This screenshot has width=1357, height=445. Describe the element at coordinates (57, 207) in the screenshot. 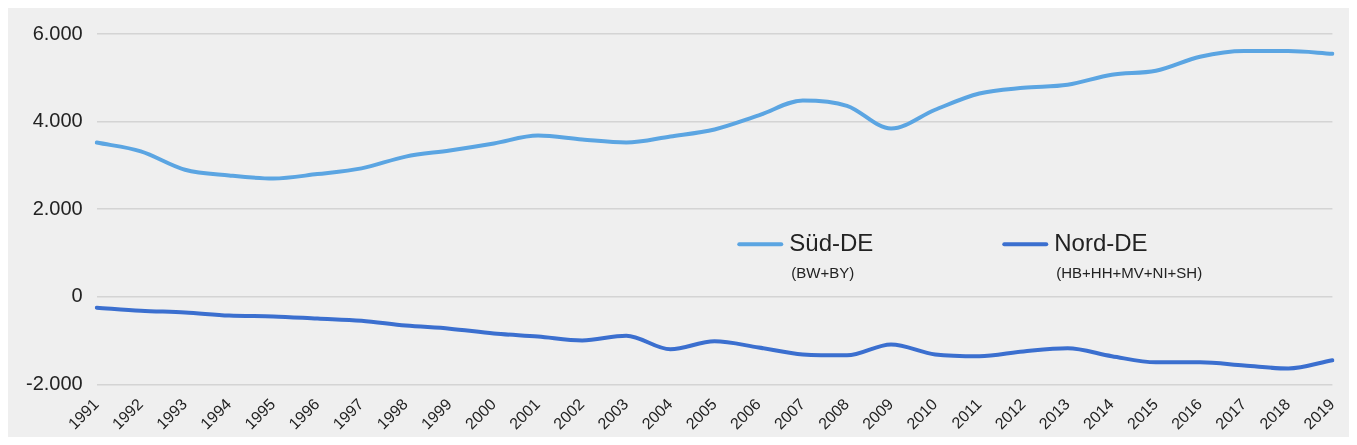

I see `y-tick-label: 2.000` at that location.